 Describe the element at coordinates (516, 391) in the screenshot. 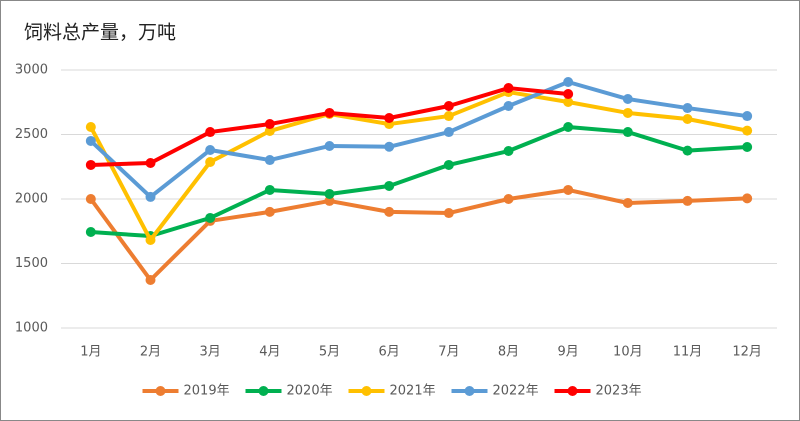

I see `legend-label: 2022年` at that location.